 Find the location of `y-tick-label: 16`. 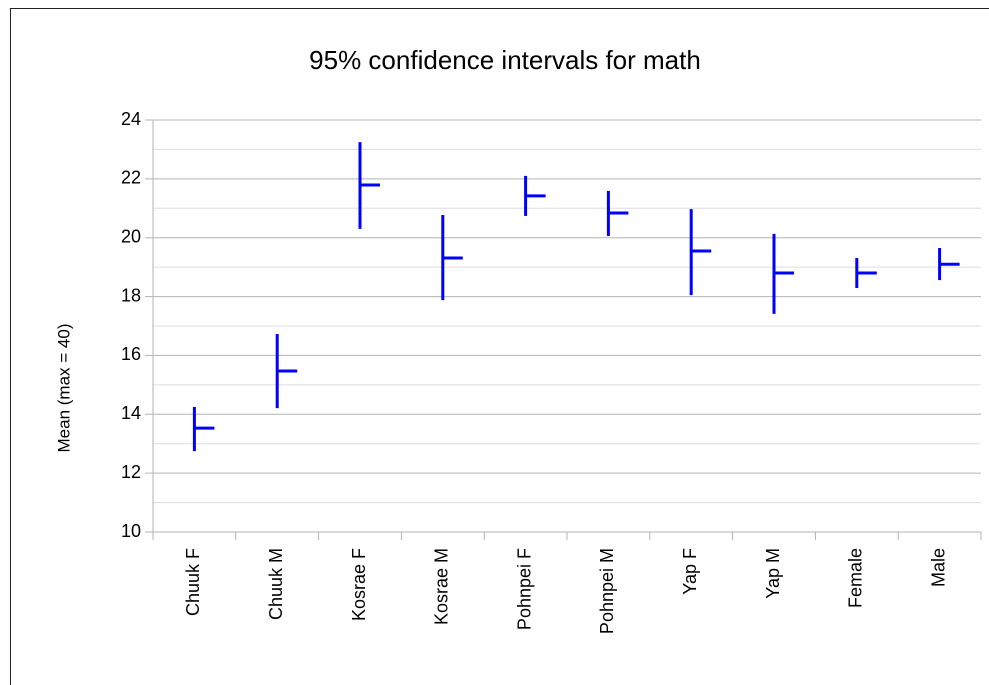

y-tick-label: 16 is located at coordinates (131, 354).